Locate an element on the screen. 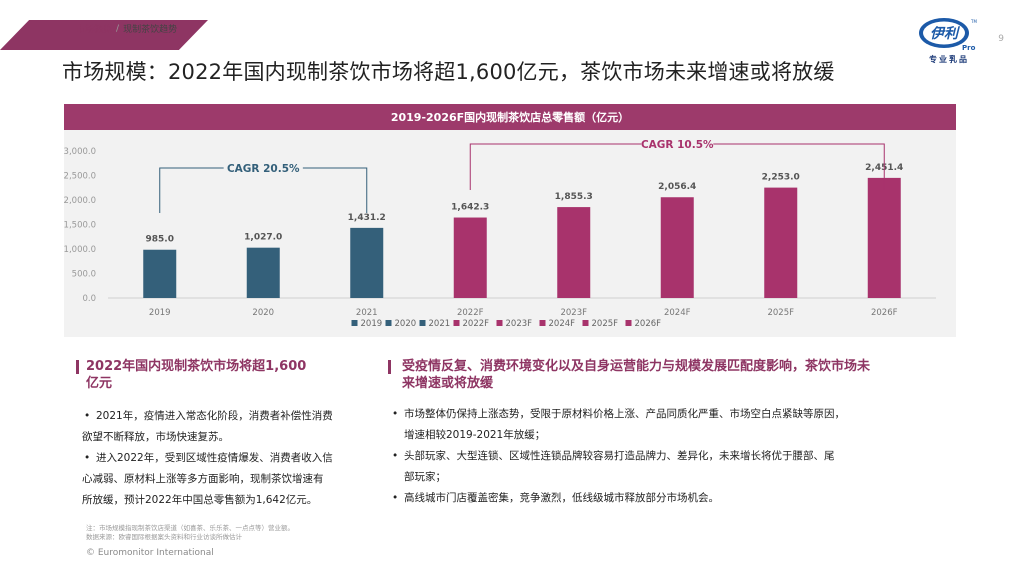 The height and width of the screenshot is (576, 1024). cagr-label-2: CAGR 10.5% is located at coordinates (677, 145).